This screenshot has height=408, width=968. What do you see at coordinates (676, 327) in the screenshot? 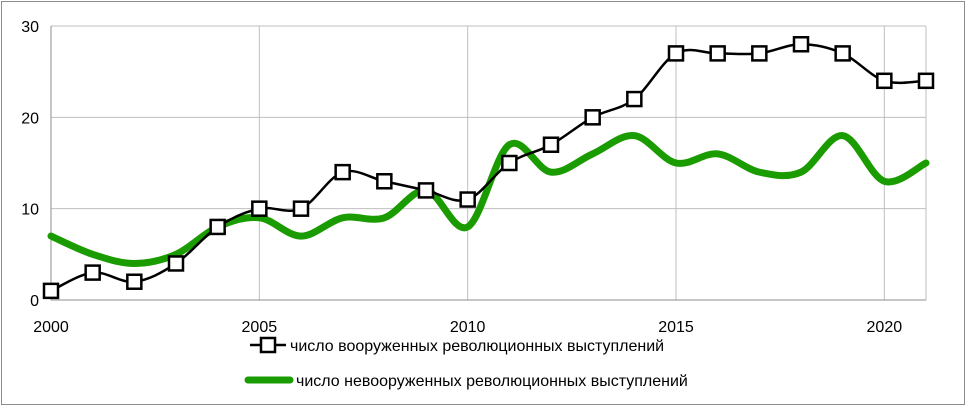
I see `x-tick-label: 2015` at bounding box center [676, 327].